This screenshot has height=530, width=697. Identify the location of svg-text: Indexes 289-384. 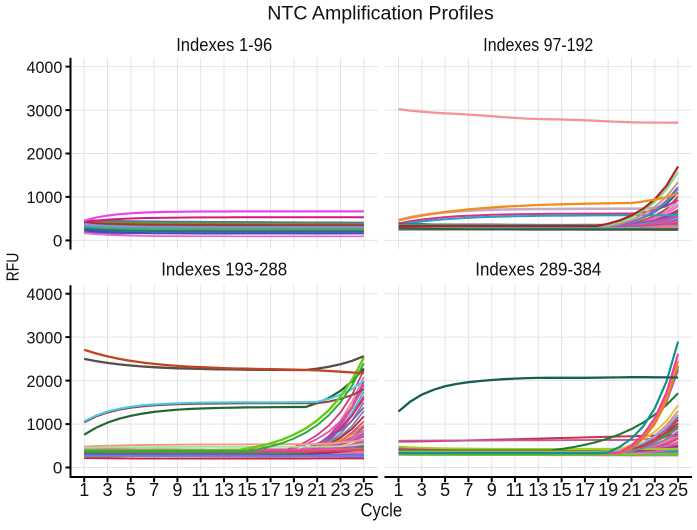
(538, 269).